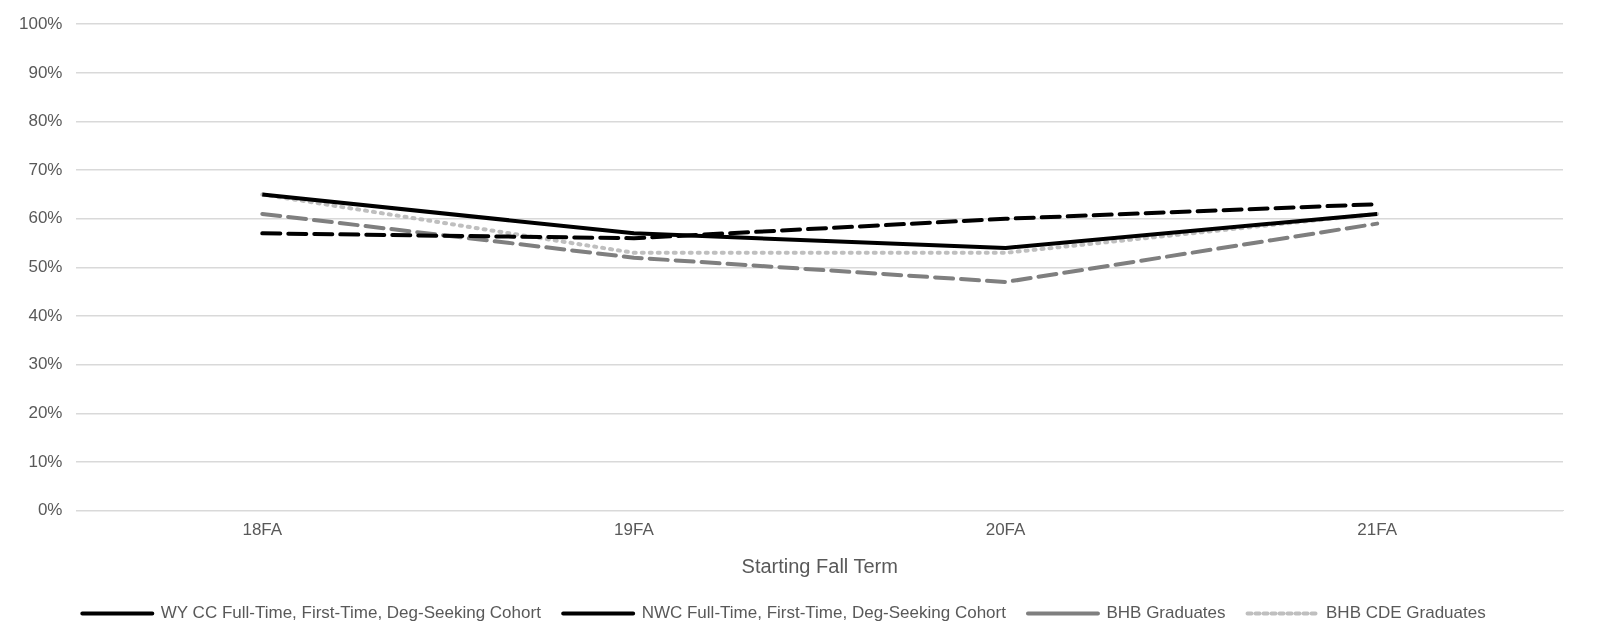 This screenshot has width=1603, height=637. I want to click on legend-label: BHB CDE Graduates, so click(1406, 613).